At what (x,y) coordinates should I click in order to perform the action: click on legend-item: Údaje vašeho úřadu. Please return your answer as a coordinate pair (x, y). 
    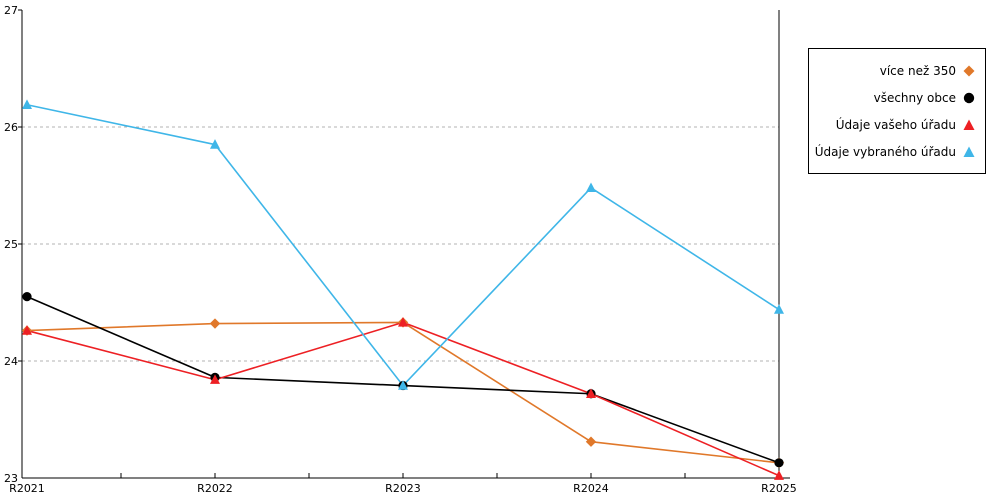
    Looking at the image, I should click on (897, 124).